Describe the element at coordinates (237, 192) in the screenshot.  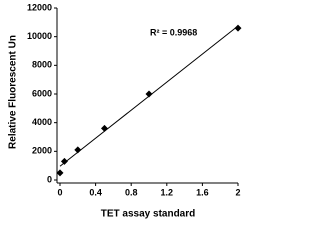
I see `x-tick-label: 2` at that location.